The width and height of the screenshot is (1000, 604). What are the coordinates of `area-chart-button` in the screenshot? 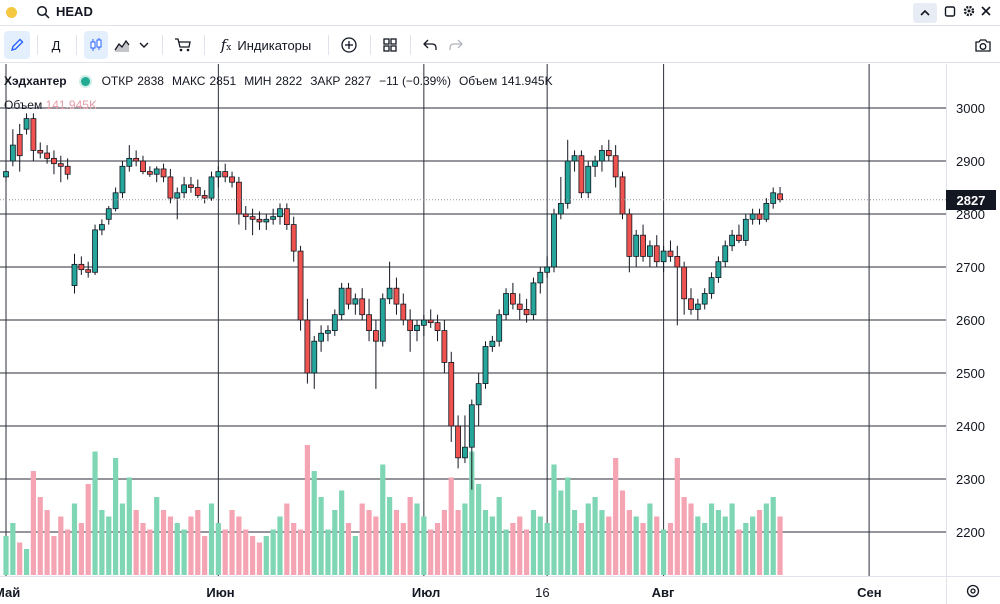 It's located at (122, 45).